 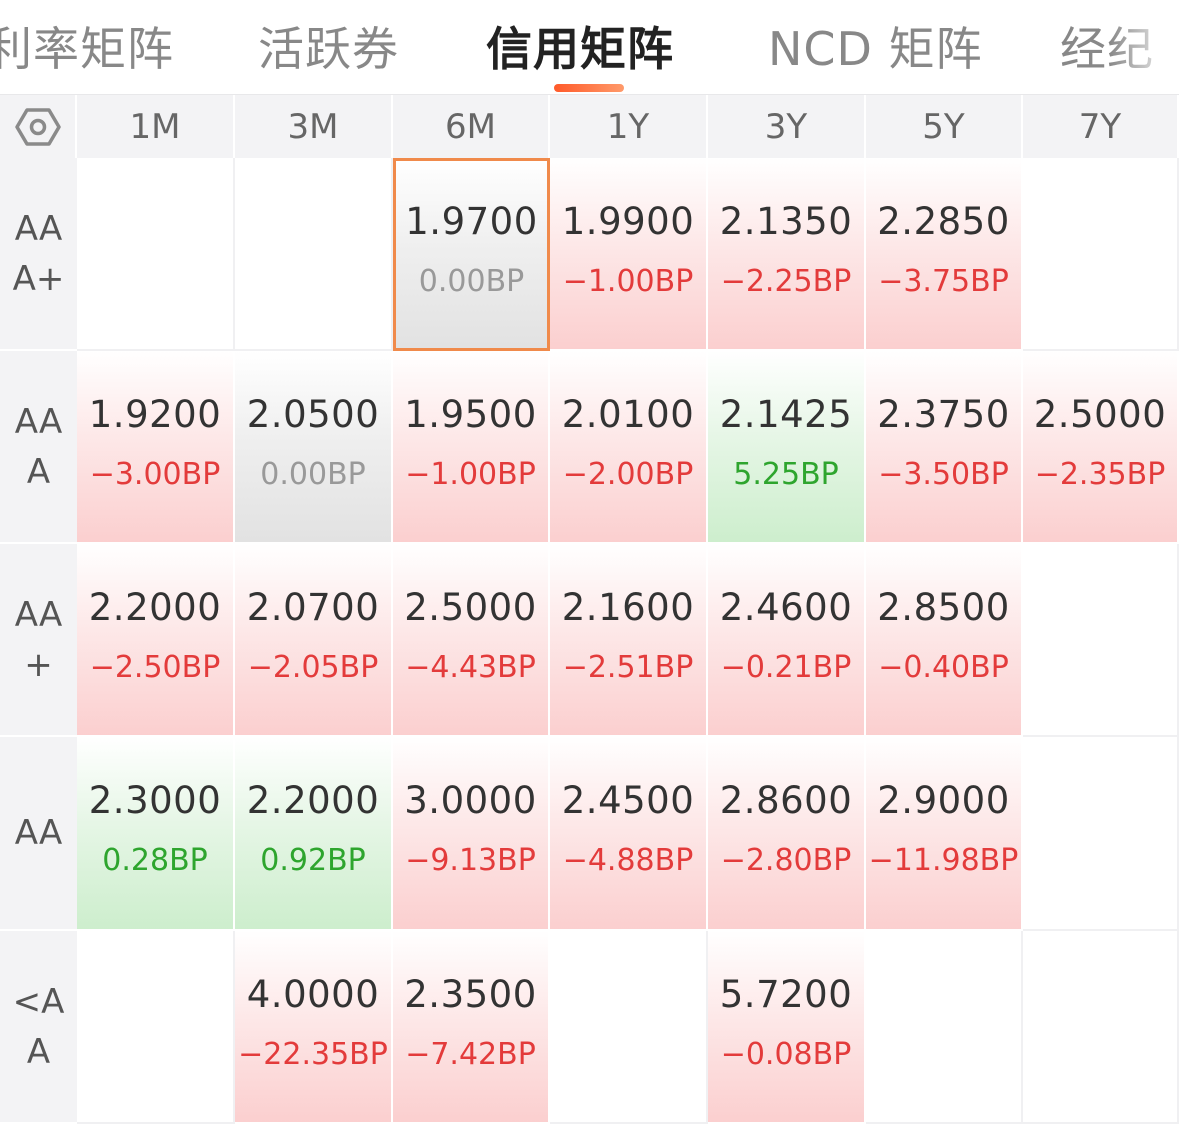 I want to click on yield-value: 2.3500, so click(x=470, y=994).